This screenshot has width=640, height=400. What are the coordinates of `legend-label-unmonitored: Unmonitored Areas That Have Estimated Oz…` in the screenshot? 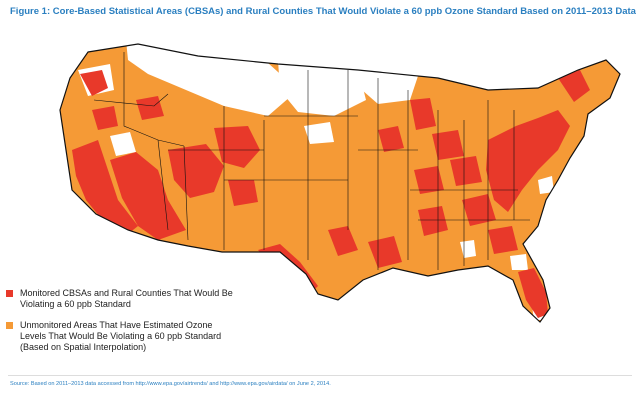 It's located at (121, 336).